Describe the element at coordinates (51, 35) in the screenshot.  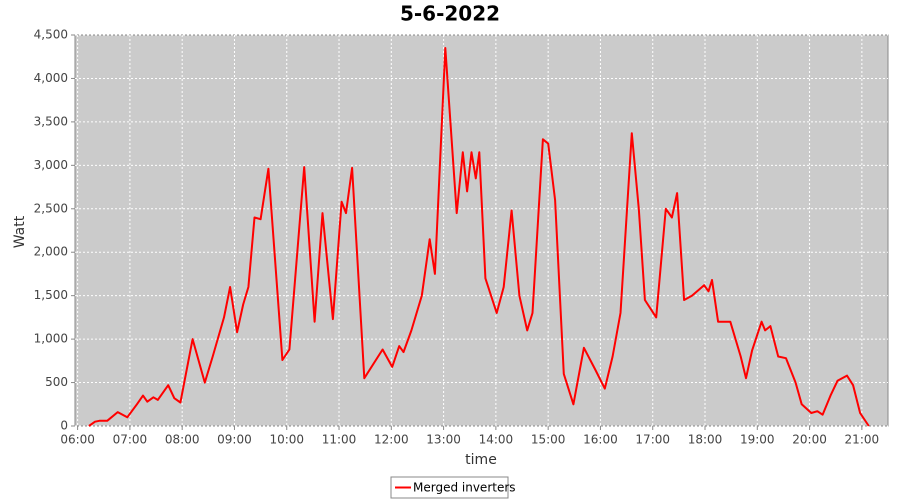
I see `y-tick-label: 4,500` at that location.